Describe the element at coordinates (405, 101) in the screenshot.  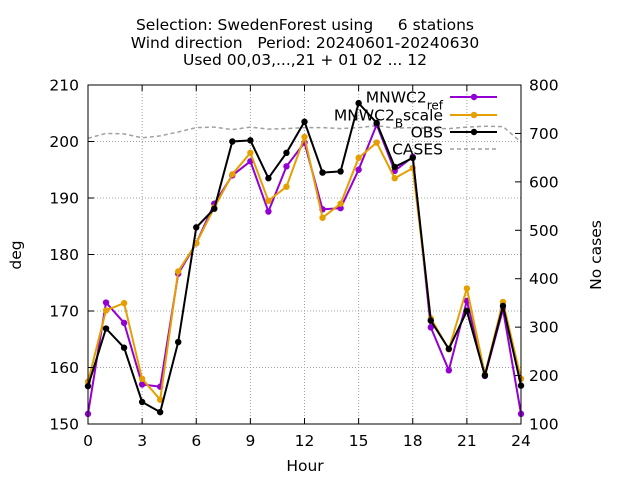
I see `legend-label-0: MNWC2ref` at that location.